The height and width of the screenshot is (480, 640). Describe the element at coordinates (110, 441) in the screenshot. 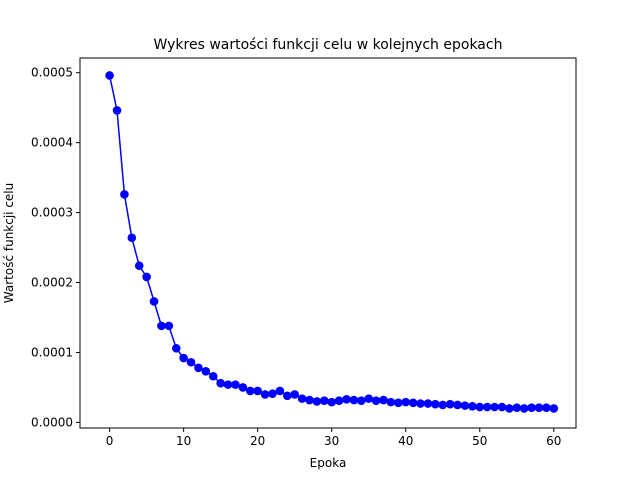

I see `x-tick-label: 0` at that location.